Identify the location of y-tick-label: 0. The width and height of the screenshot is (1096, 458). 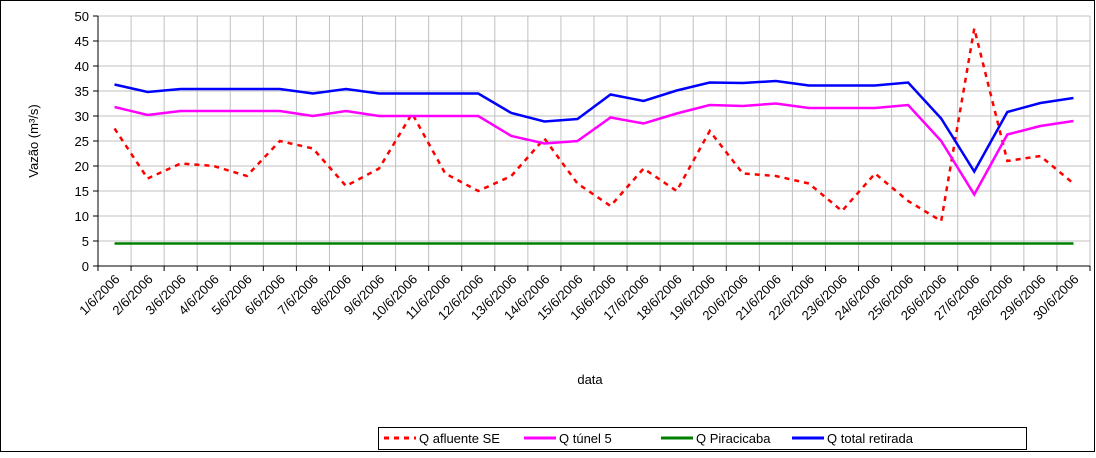
(85, 266).